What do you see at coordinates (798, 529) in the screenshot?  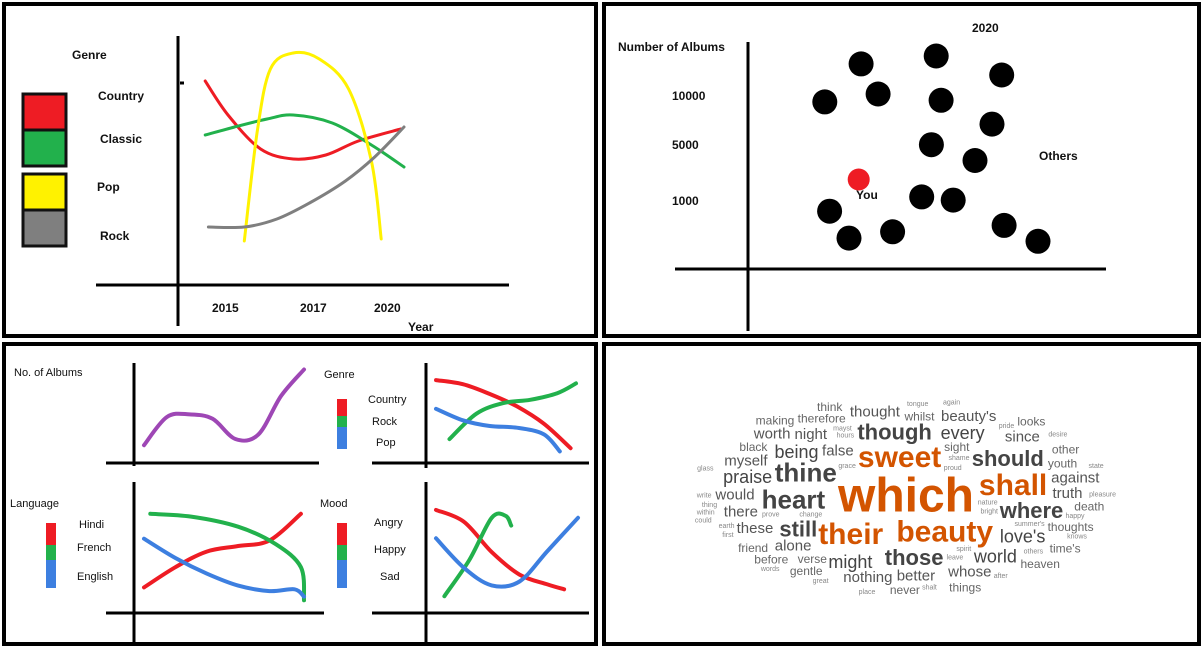 I see `word-cloud-word: still` at bounding box center [798, 529].